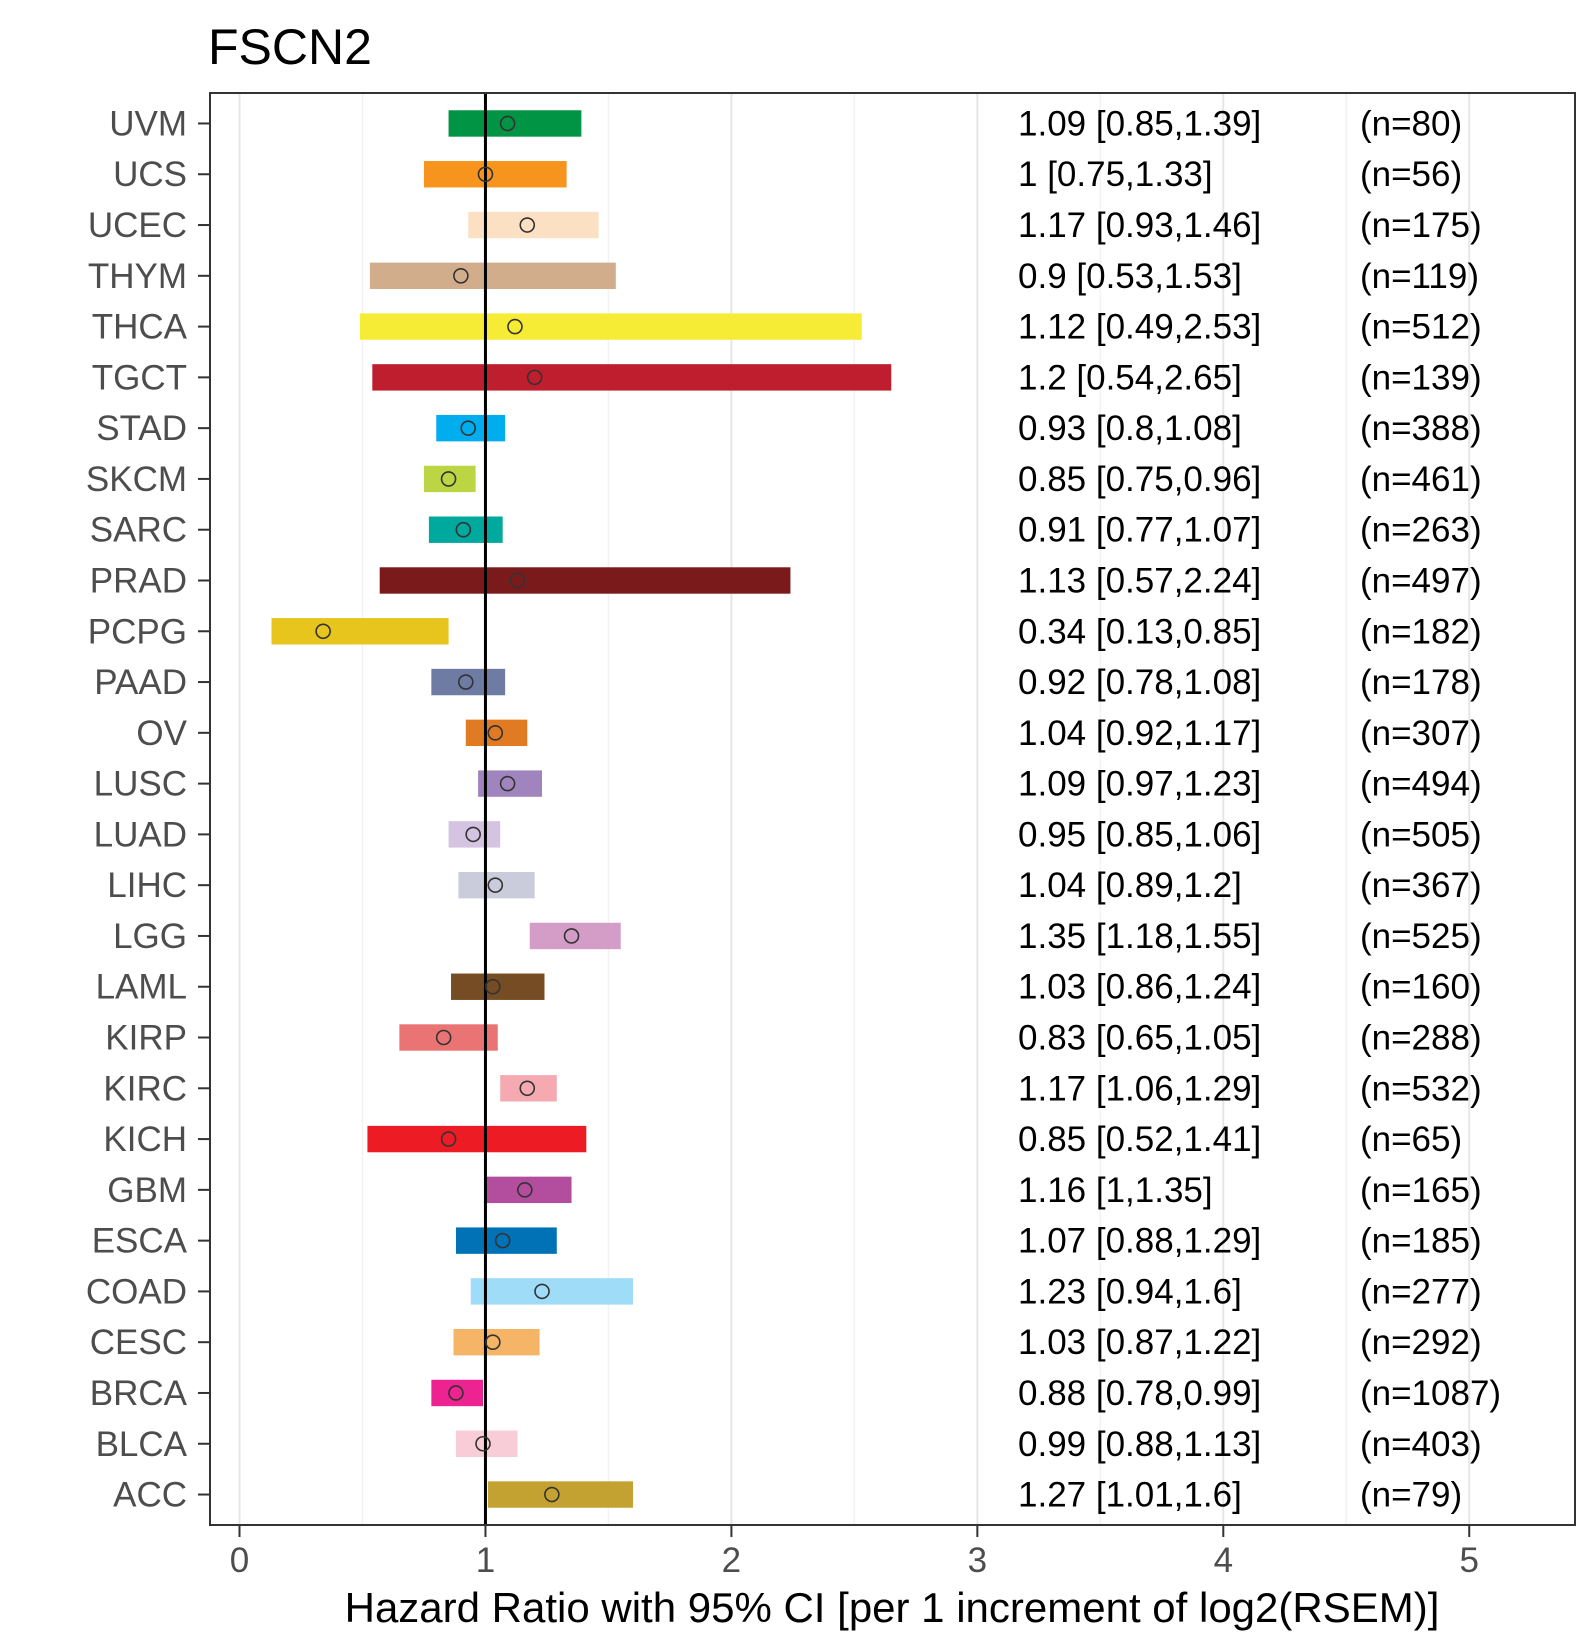 This screenshot has width=1590, height=1650. I want to click on ci-bar-brca, so click(457, 1393).